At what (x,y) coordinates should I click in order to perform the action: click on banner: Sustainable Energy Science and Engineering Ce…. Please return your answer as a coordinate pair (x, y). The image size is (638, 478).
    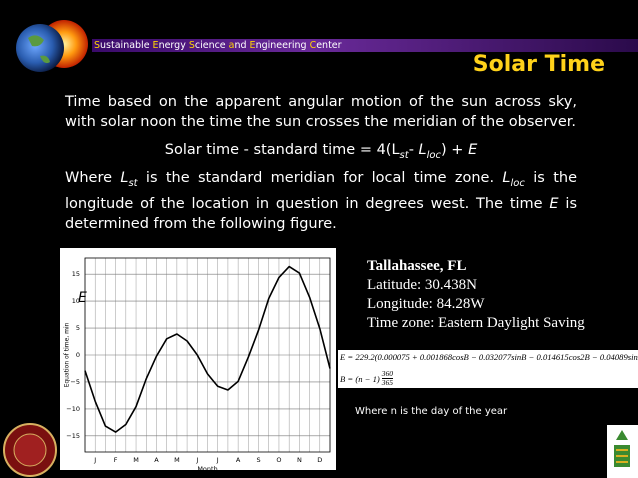
    Looking at the image, I should click on (365, 45).